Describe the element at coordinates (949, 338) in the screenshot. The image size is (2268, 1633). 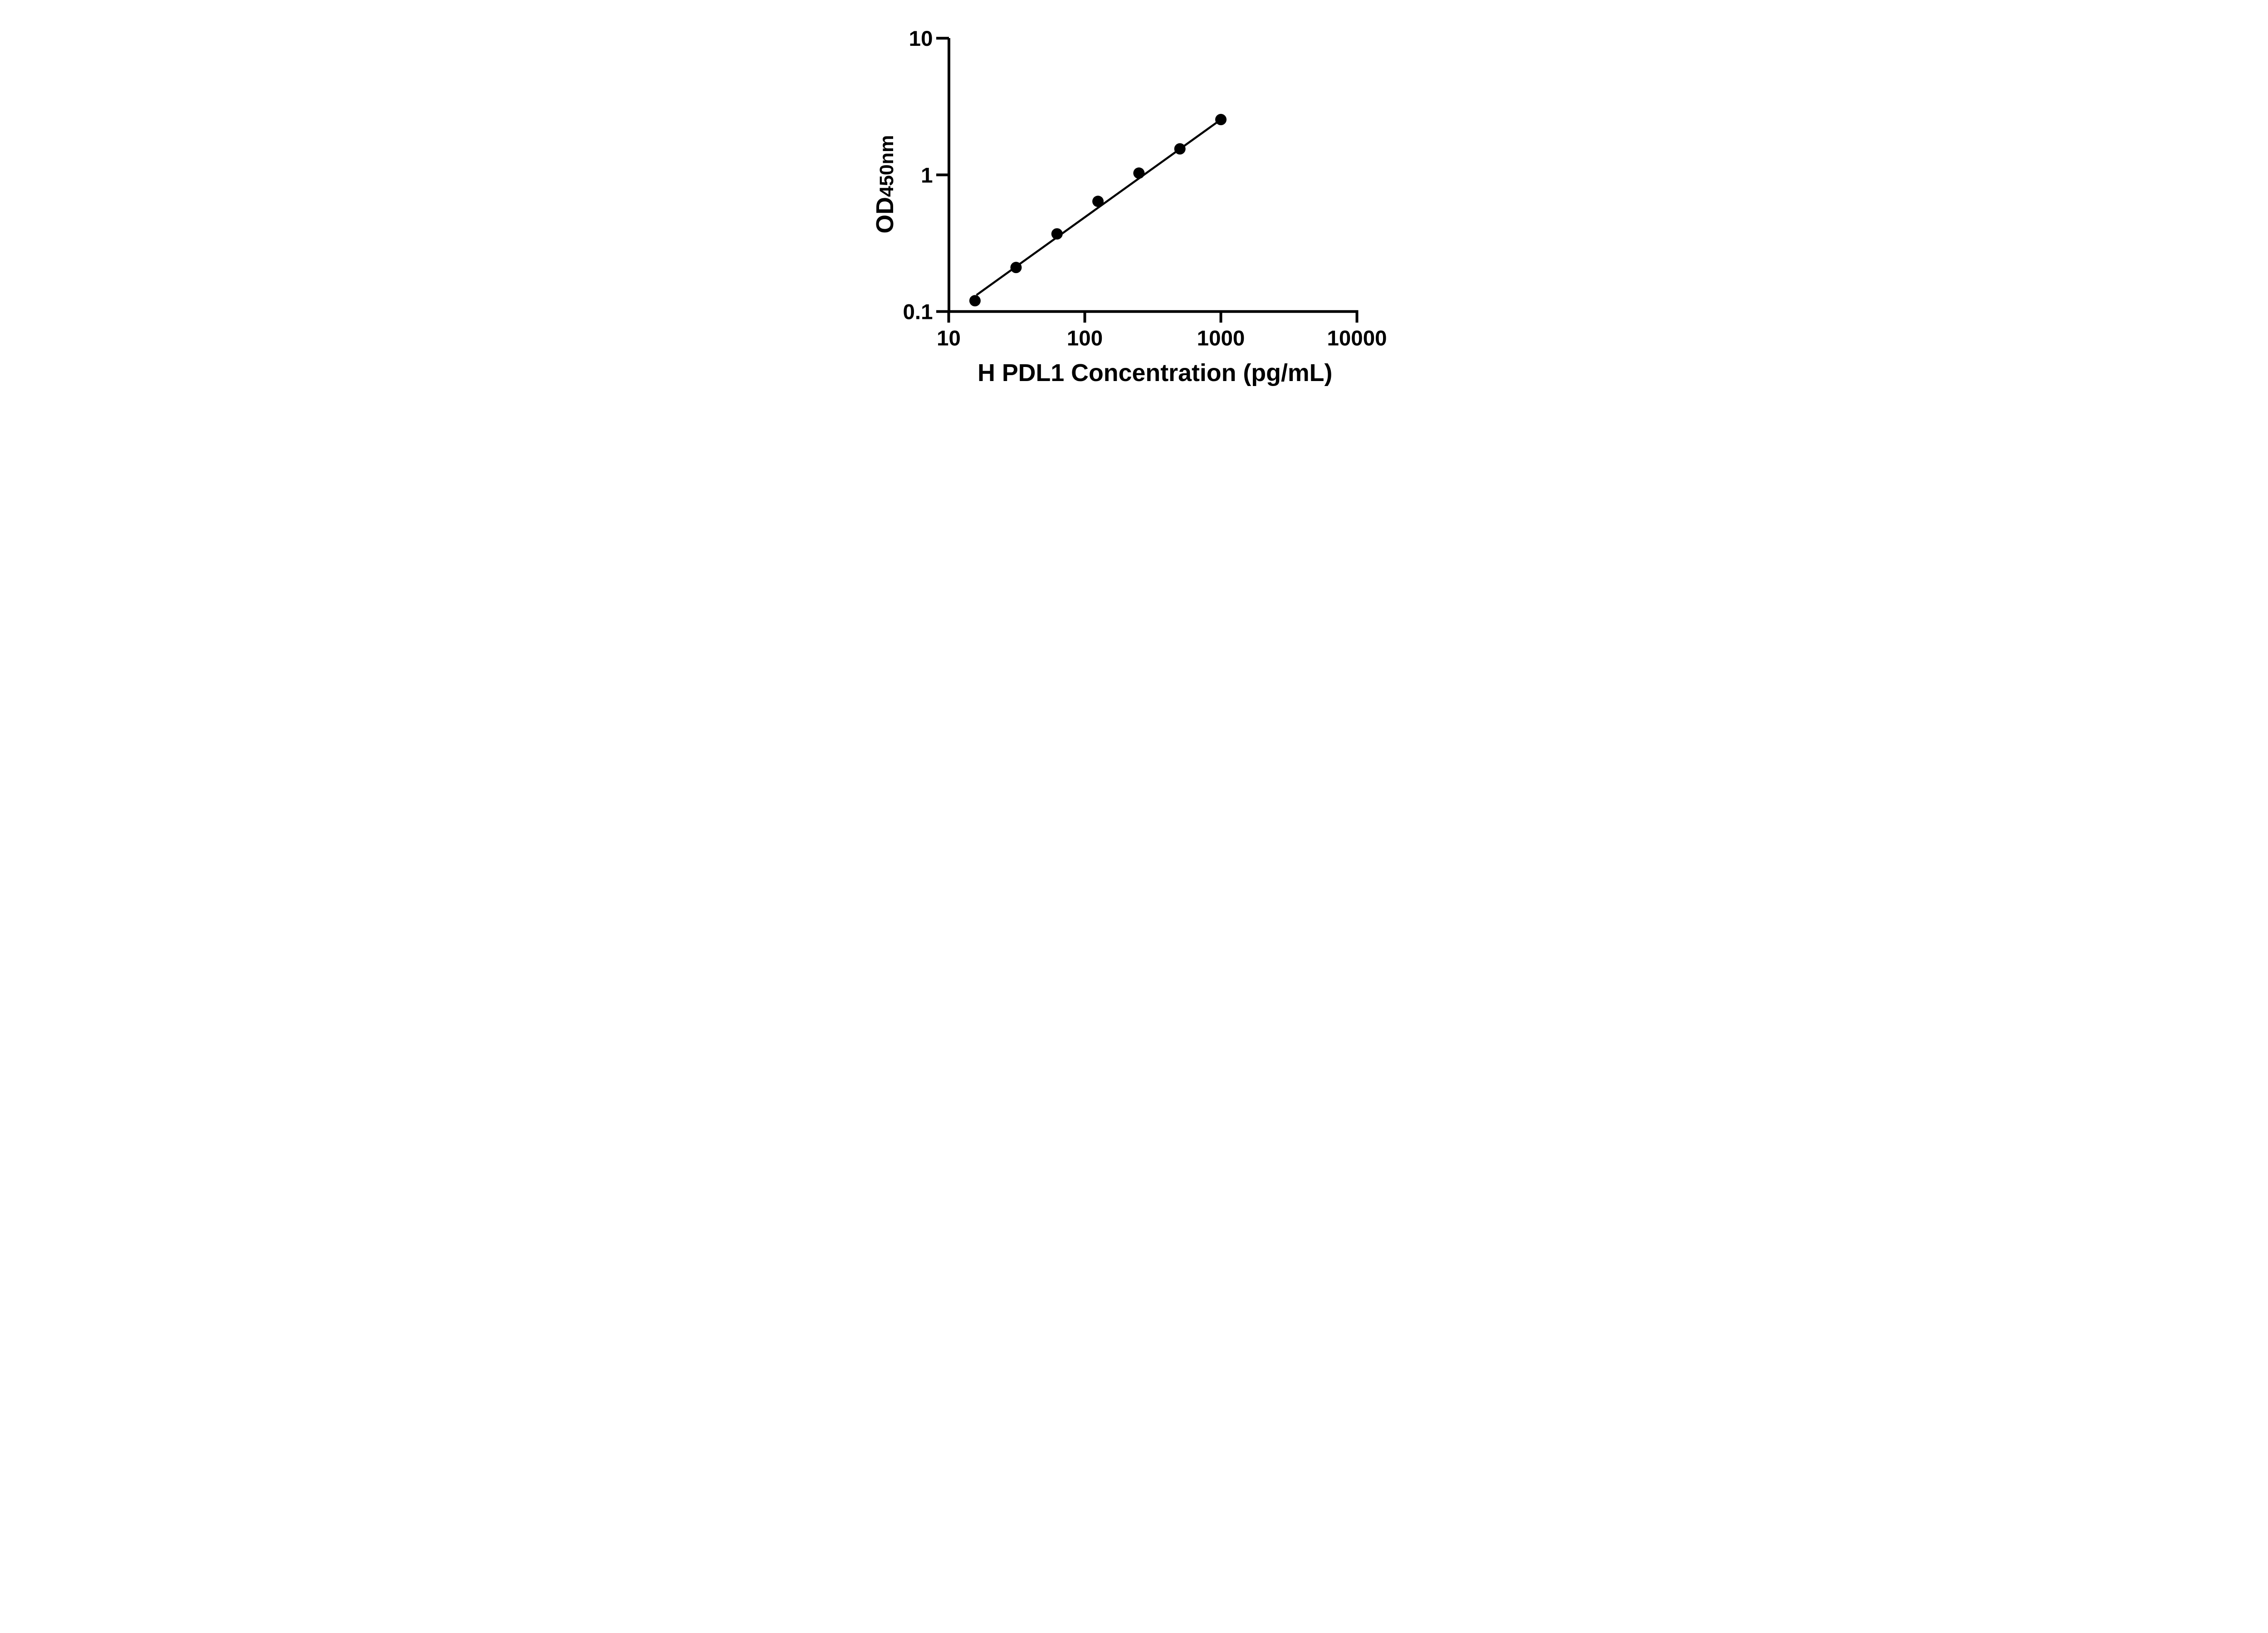
I see `x-tick-label: 10` at that location.